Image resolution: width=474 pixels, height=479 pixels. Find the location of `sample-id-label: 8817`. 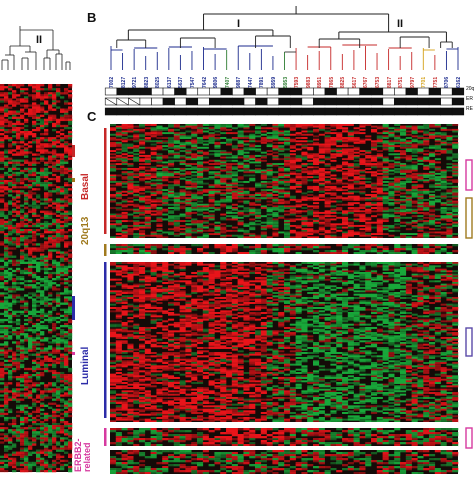

sample-id-label: 8817 is located at coordinates (390, 82).